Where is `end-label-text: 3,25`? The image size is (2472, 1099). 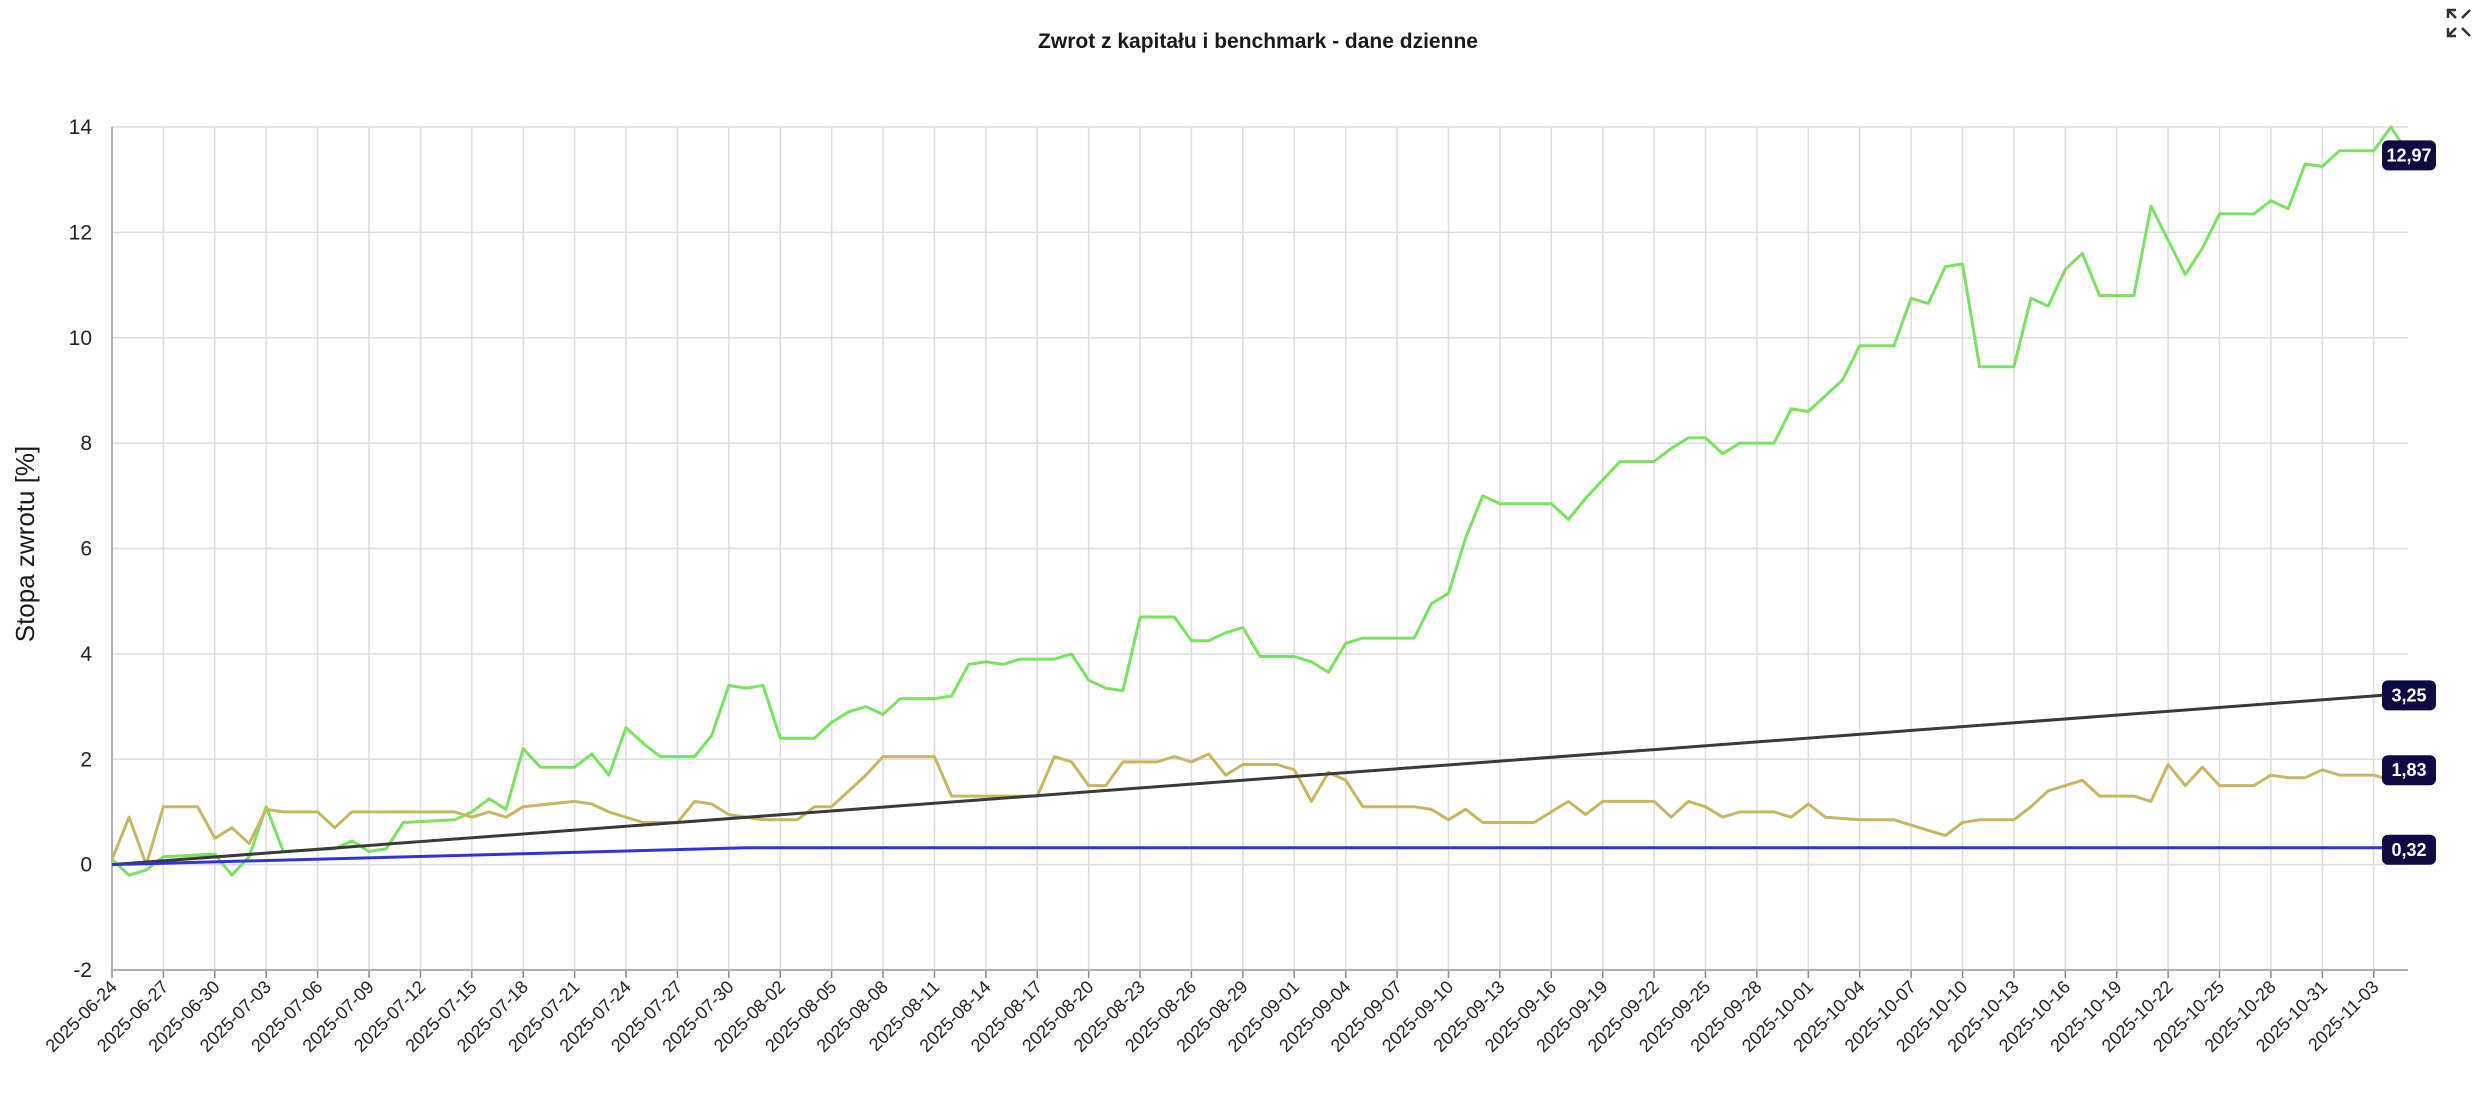 end-label-text: 3,25 is located at coordinates (2408, 695).